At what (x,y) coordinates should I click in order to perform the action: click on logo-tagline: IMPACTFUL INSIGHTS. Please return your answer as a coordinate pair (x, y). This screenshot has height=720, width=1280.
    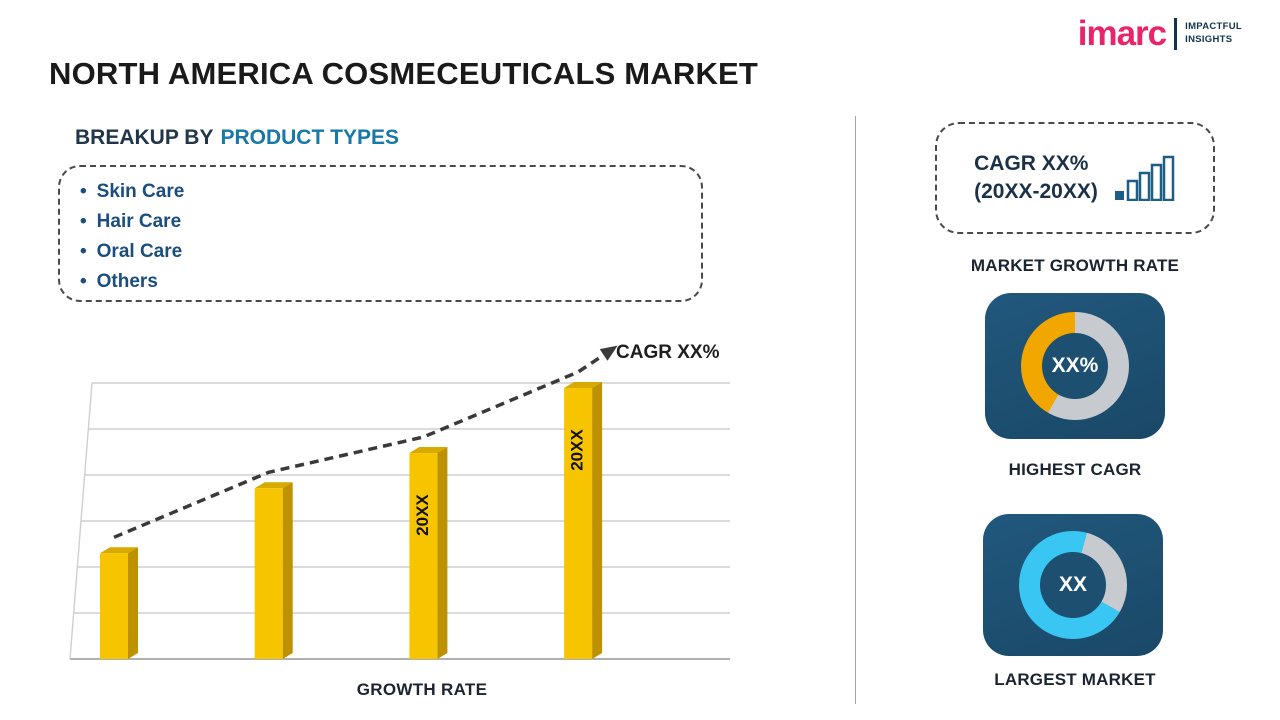
    Looking at the image, I should click on (1213, 33).